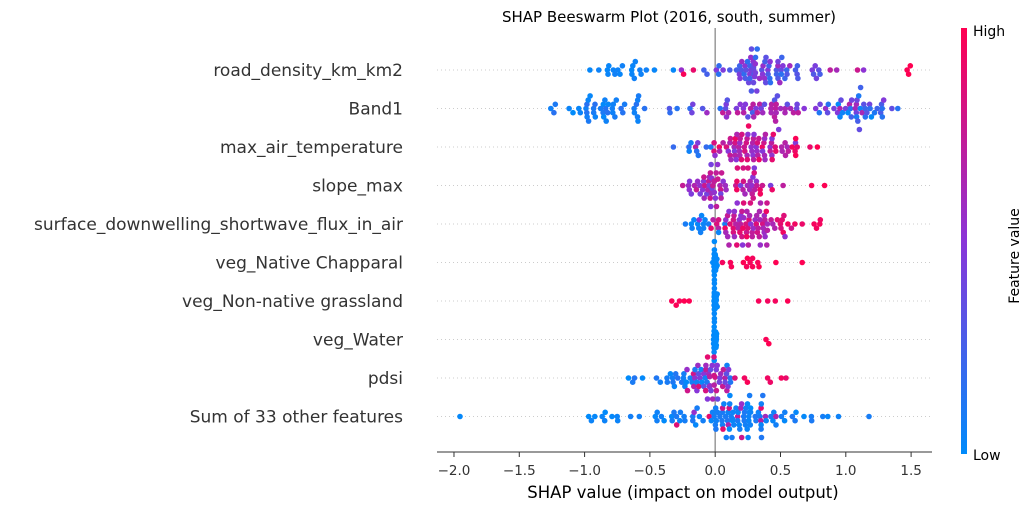 Image resolution: width=1033 pixels, height=512 pixels. What do you see at coordinates (1015, 256) in the screenshot?
I see `colorbar-title: Feature value` at bounding box center [1015, 256].